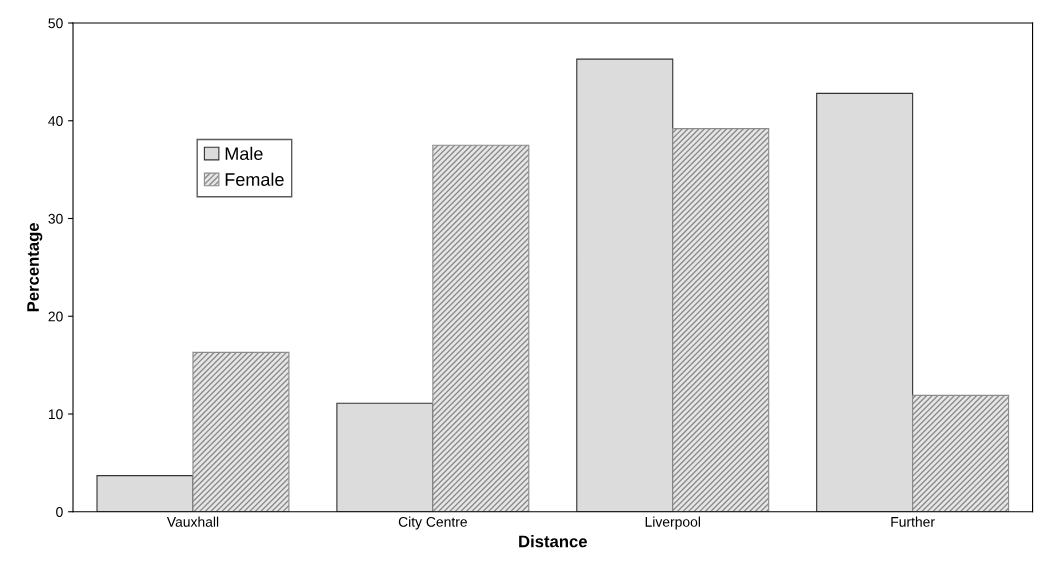 This screenshot has height=575, width=1043. I want to click on x-axis-title: Distance, so click(553, 541).